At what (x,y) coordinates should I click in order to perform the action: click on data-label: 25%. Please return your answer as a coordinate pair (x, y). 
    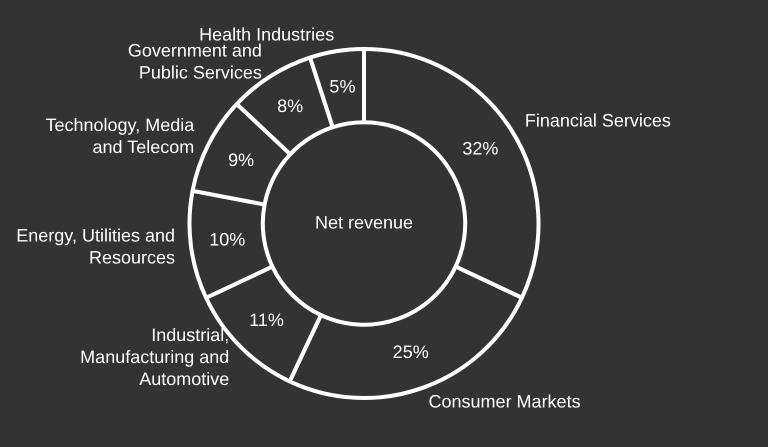
    Looking at the image, I should click on (410, 352).